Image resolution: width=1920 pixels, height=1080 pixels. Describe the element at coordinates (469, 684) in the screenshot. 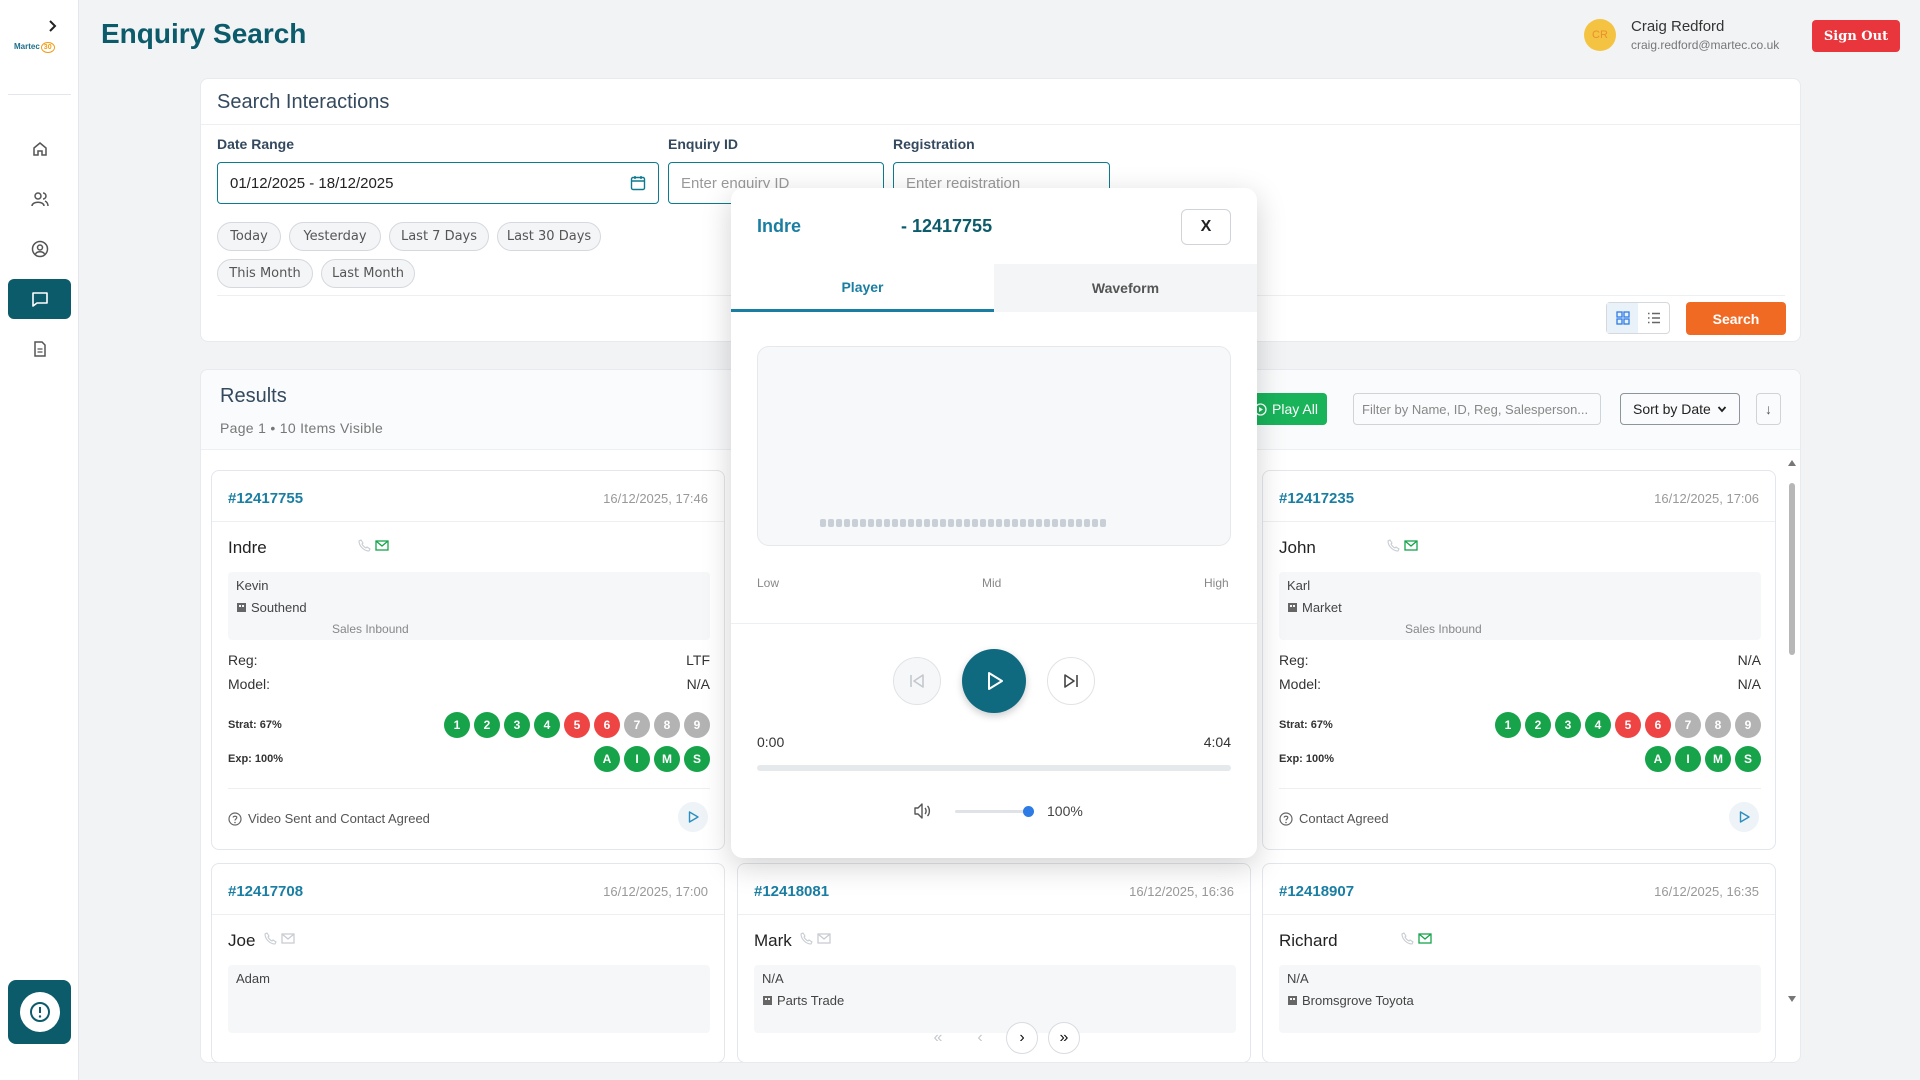

I see `card-model-row: Model: N/A` at that location.